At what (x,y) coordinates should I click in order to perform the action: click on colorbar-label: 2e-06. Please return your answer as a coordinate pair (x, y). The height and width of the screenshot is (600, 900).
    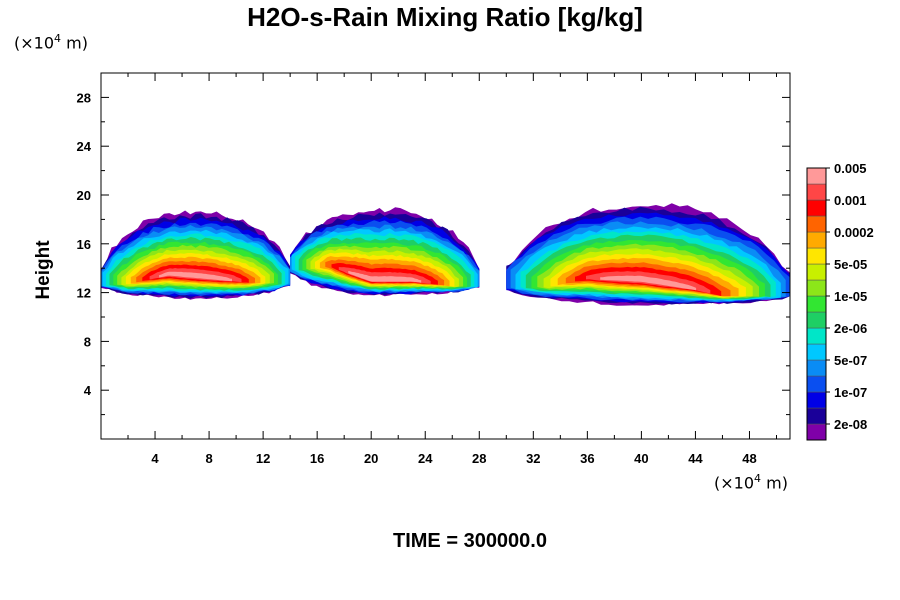
    Looking at the image, I should click on (850, 328).